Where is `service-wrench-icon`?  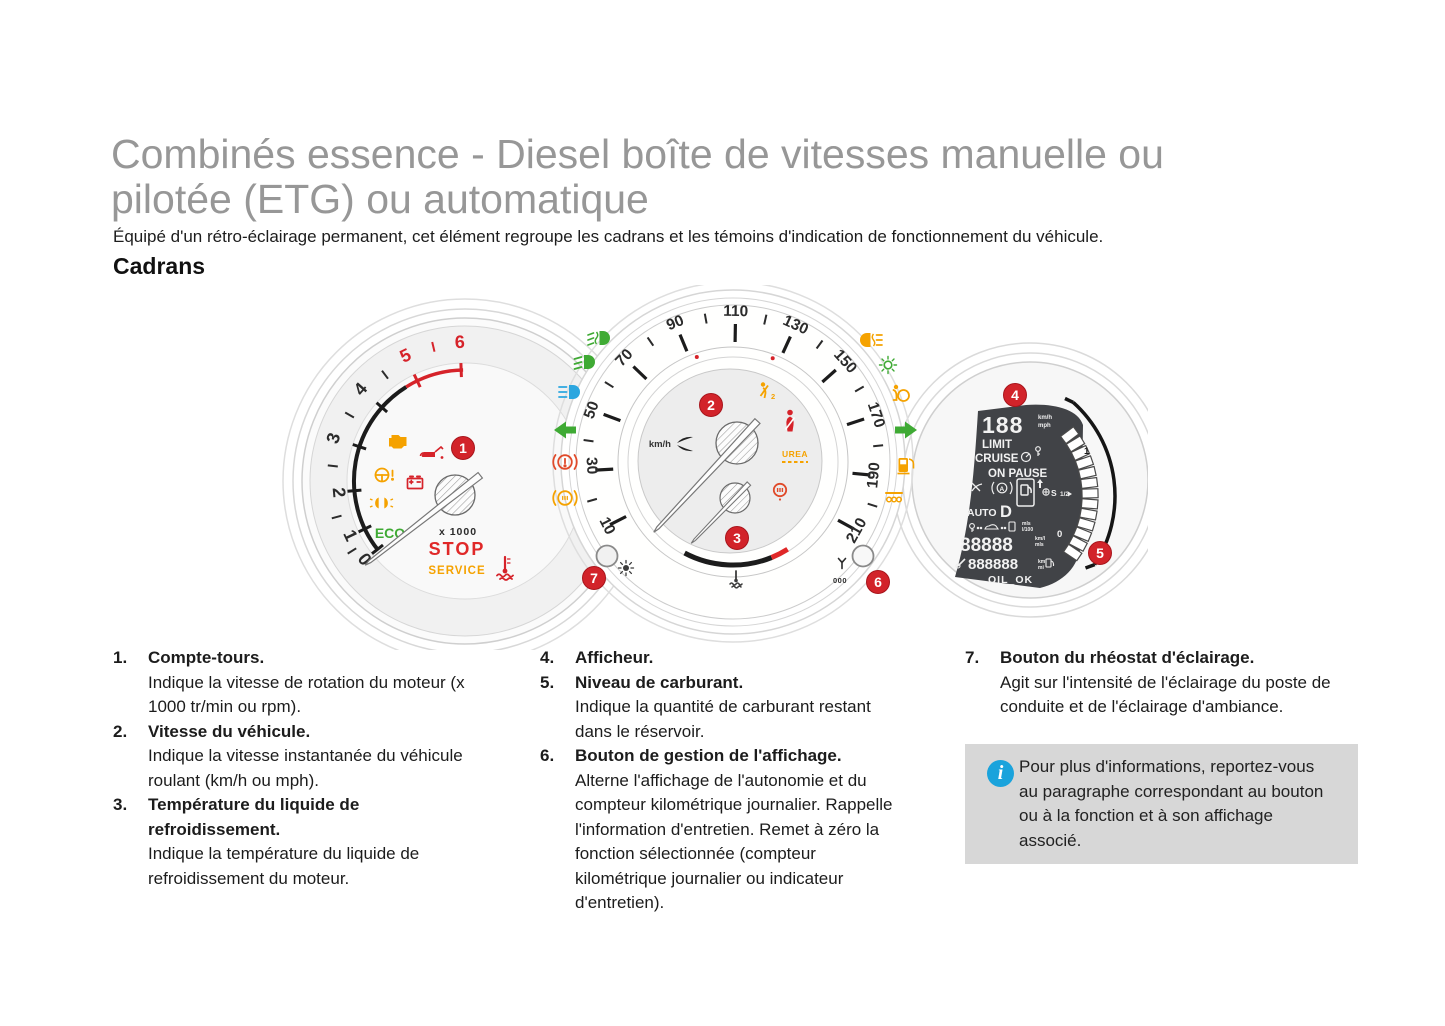
service-wrench-icon is located at coordinates (960, 563).